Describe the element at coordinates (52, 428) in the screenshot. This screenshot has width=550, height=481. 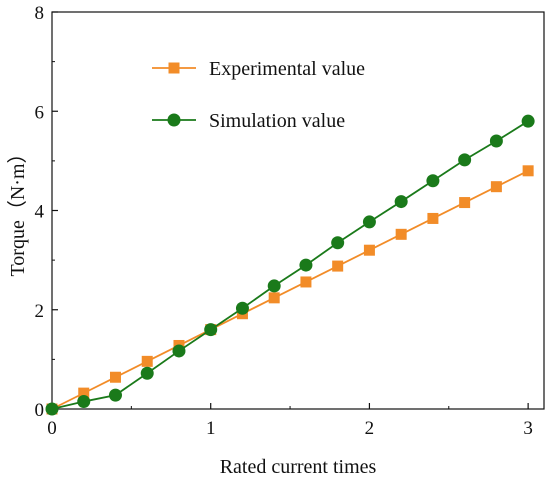
I see `x-tick-label: 0` at that location.